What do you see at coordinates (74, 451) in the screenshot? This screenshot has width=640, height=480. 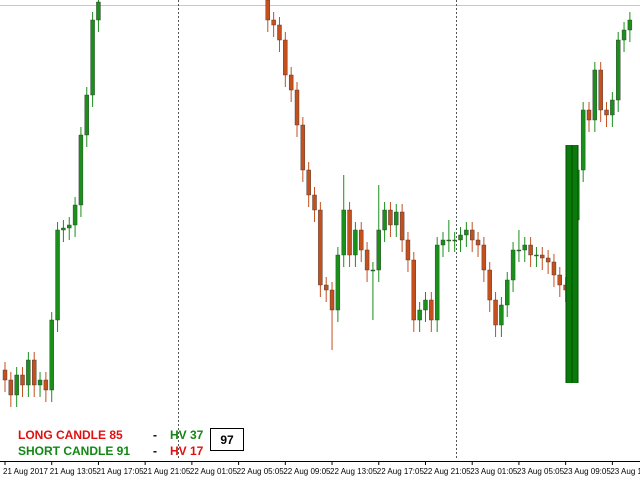 I see `short-label: SHORT CANDLE 91` at bounding box center [74, 451].